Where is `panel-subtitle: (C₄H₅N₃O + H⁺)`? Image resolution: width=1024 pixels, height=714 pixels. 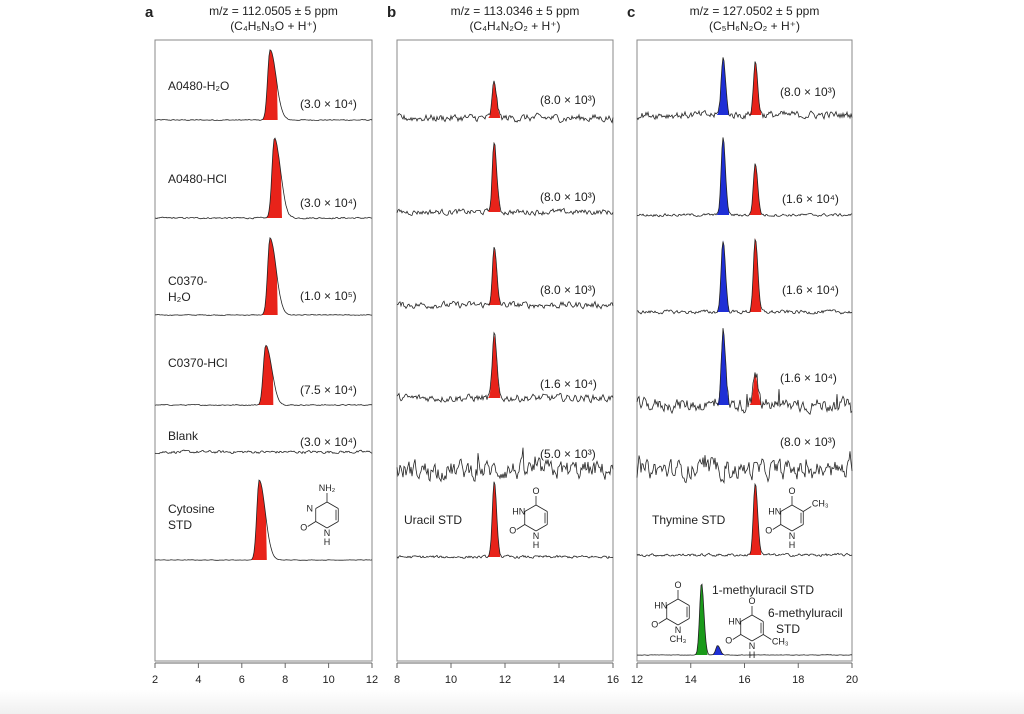 panel-subtitle: (C₄H₅N₃O + H⁺) is located at coordinates (273, 26).